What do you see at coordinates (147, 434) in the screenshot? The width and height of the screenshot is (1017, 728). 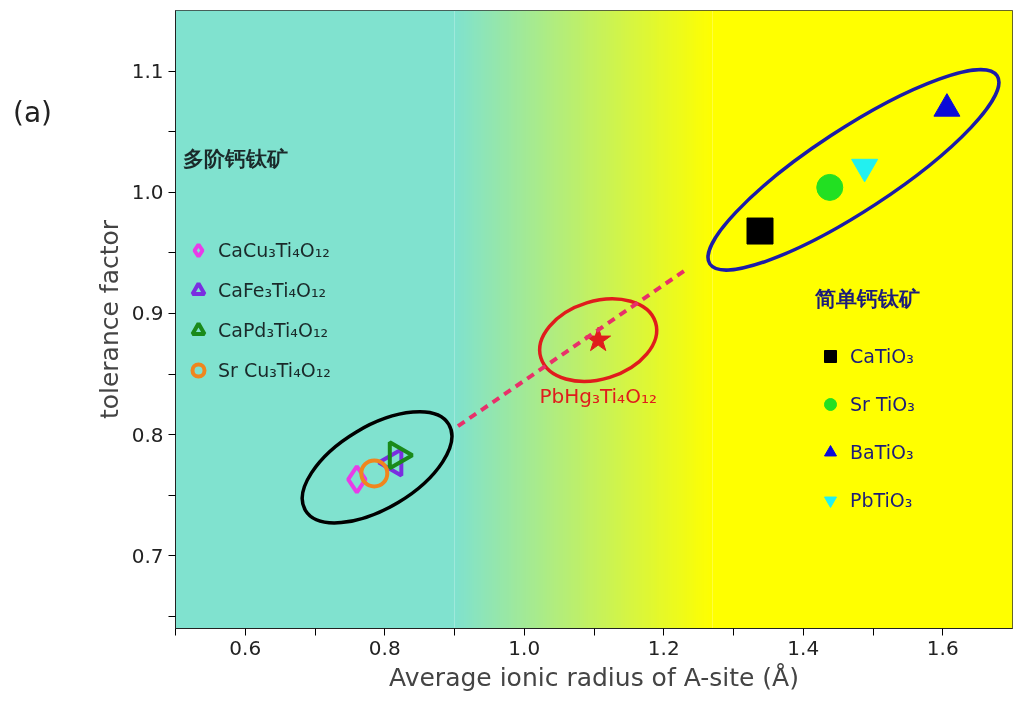 I see `y-tick-label: 0.8` at bounding box center [147, 434].